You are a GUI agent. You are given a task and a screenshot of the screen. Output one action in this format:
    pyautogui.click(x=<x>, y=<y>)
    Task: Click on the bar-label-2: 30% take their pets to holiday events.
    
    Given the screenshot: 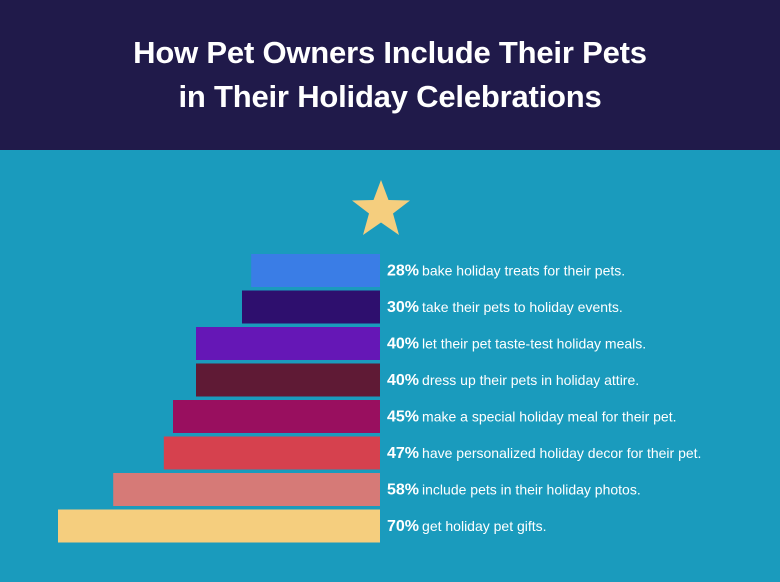 What is the action you would take?
    pyautogui.click(x=505, y=307)
    